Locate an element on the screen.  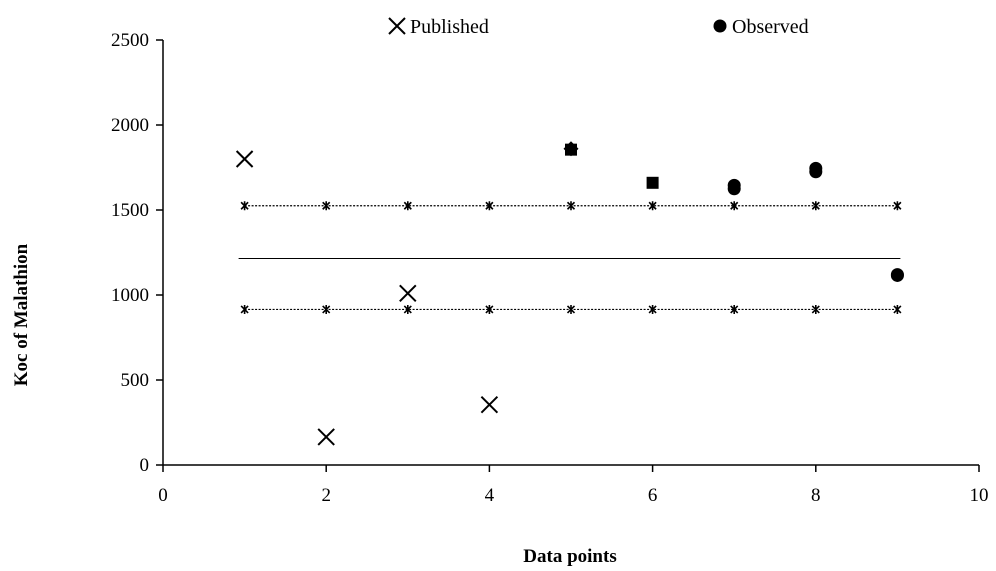
reference-lines is located at coordinates (570, 257).